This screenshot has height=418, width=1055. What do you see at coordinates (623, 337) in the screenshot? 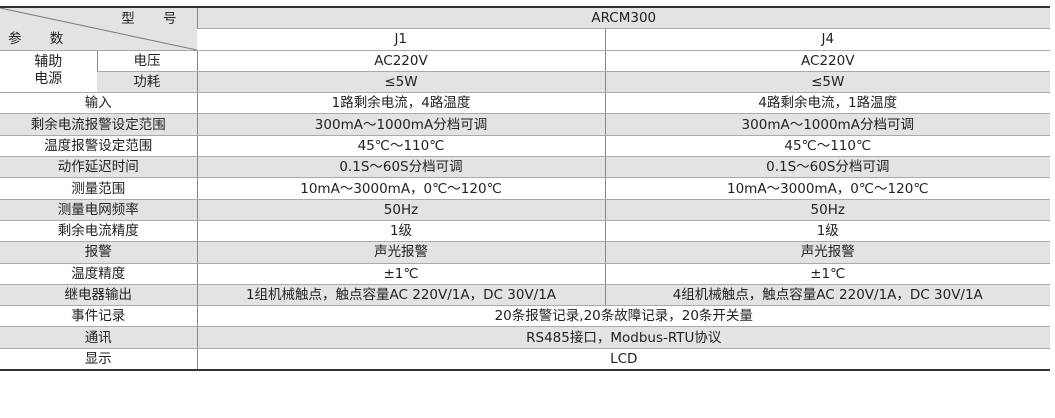
I see `shared-value: RS485接口，Modbus-RTU协议` at bounding box center [623, 337].